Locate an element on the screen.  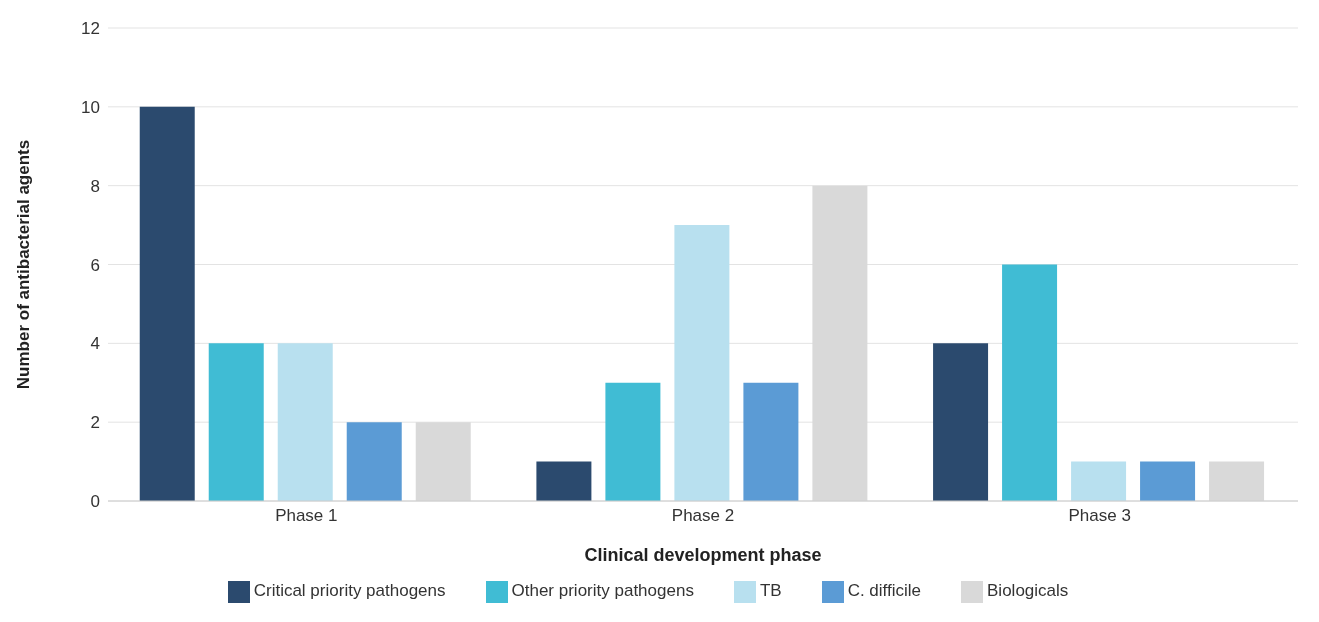
x-tick-label: Phase 2 is located at coordinates (703, 516).